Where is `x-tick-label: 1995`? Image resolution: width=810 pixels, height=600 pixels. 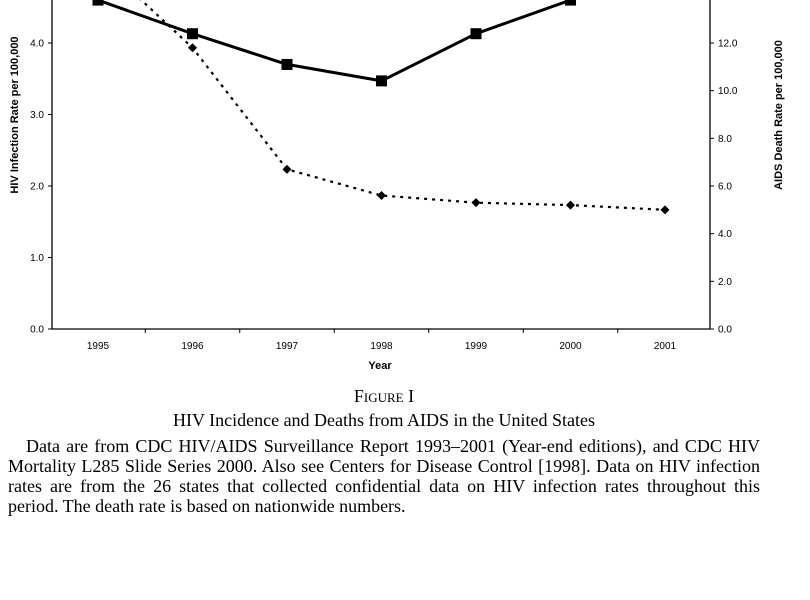
x-tick-label: 1995 is located at coordinates (98, 346).